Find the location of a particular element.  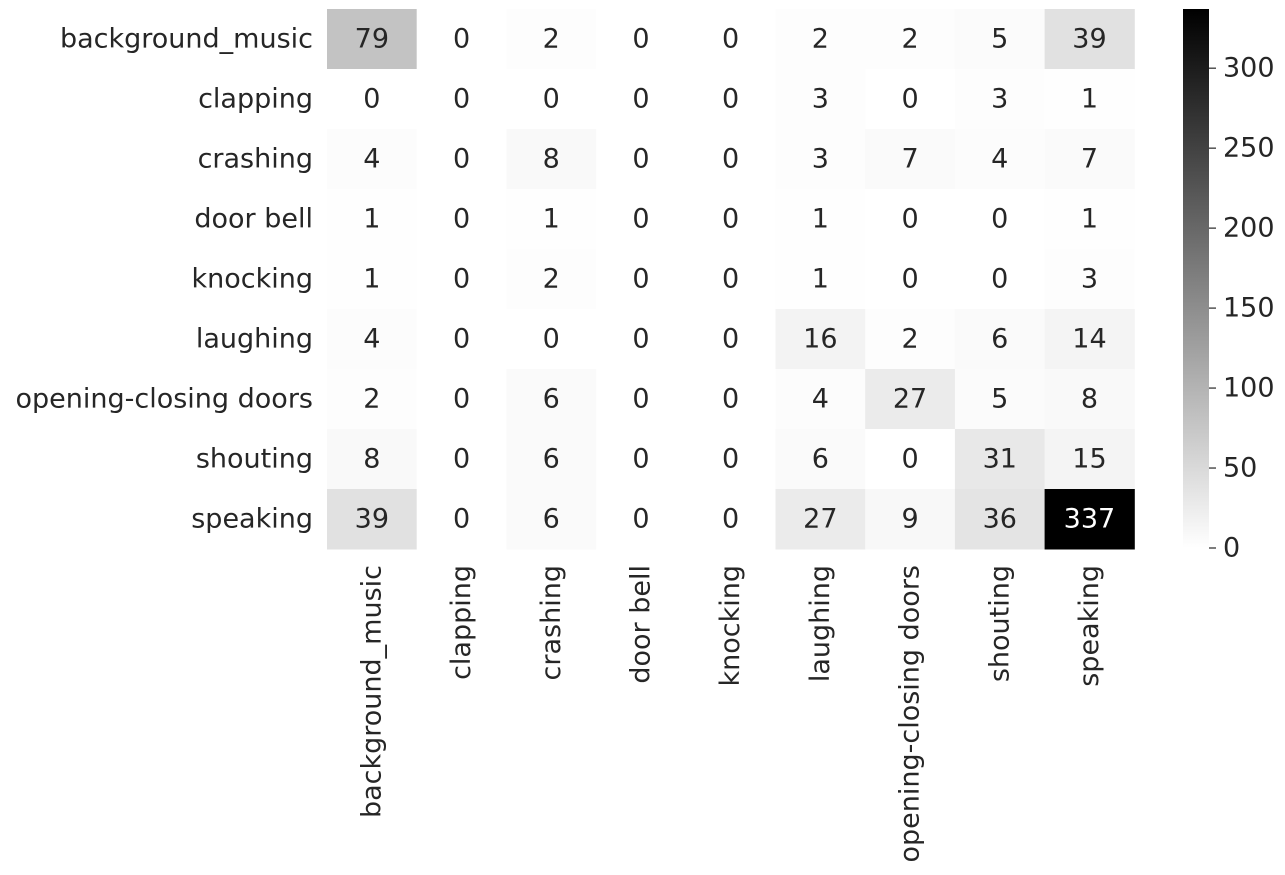

cell-value-label: 15 is located at coordinates (1089, 459).